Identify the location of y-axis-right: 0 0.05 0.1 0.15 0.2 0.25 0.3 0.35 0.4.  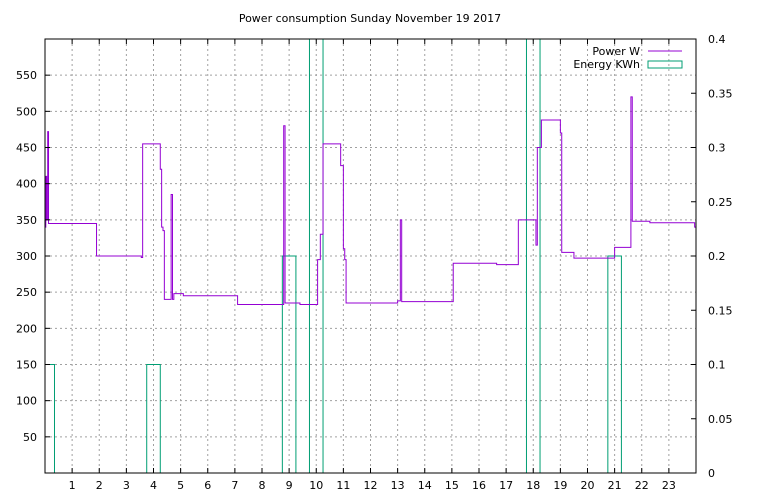
(712, 256).